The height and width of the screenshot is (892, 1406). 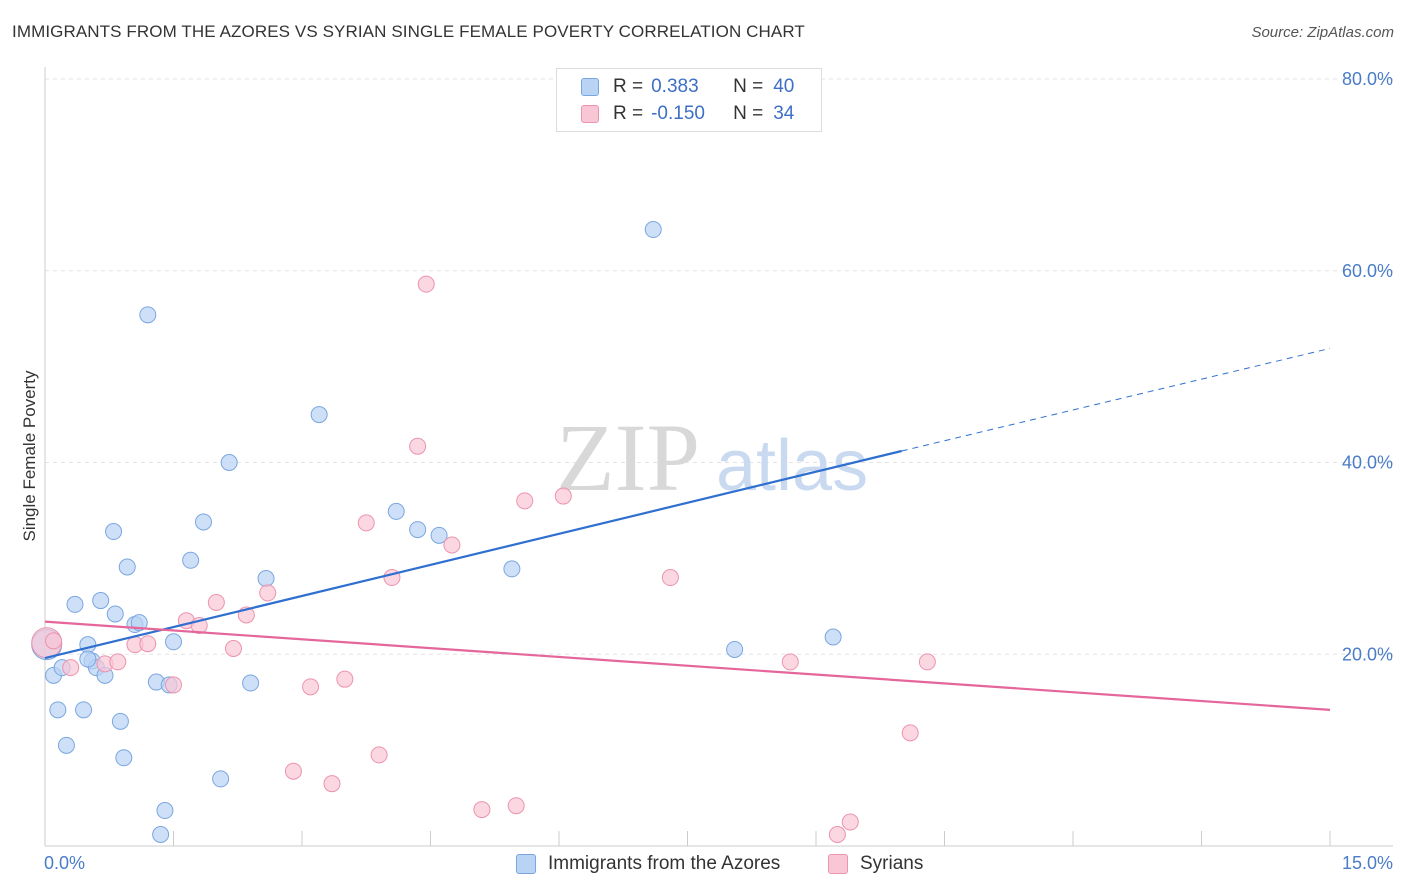 What do you see at coordinates (628, 457) in the screenshot?
I see `watermark-zip: ZIP` at bounding box center [628, 457].